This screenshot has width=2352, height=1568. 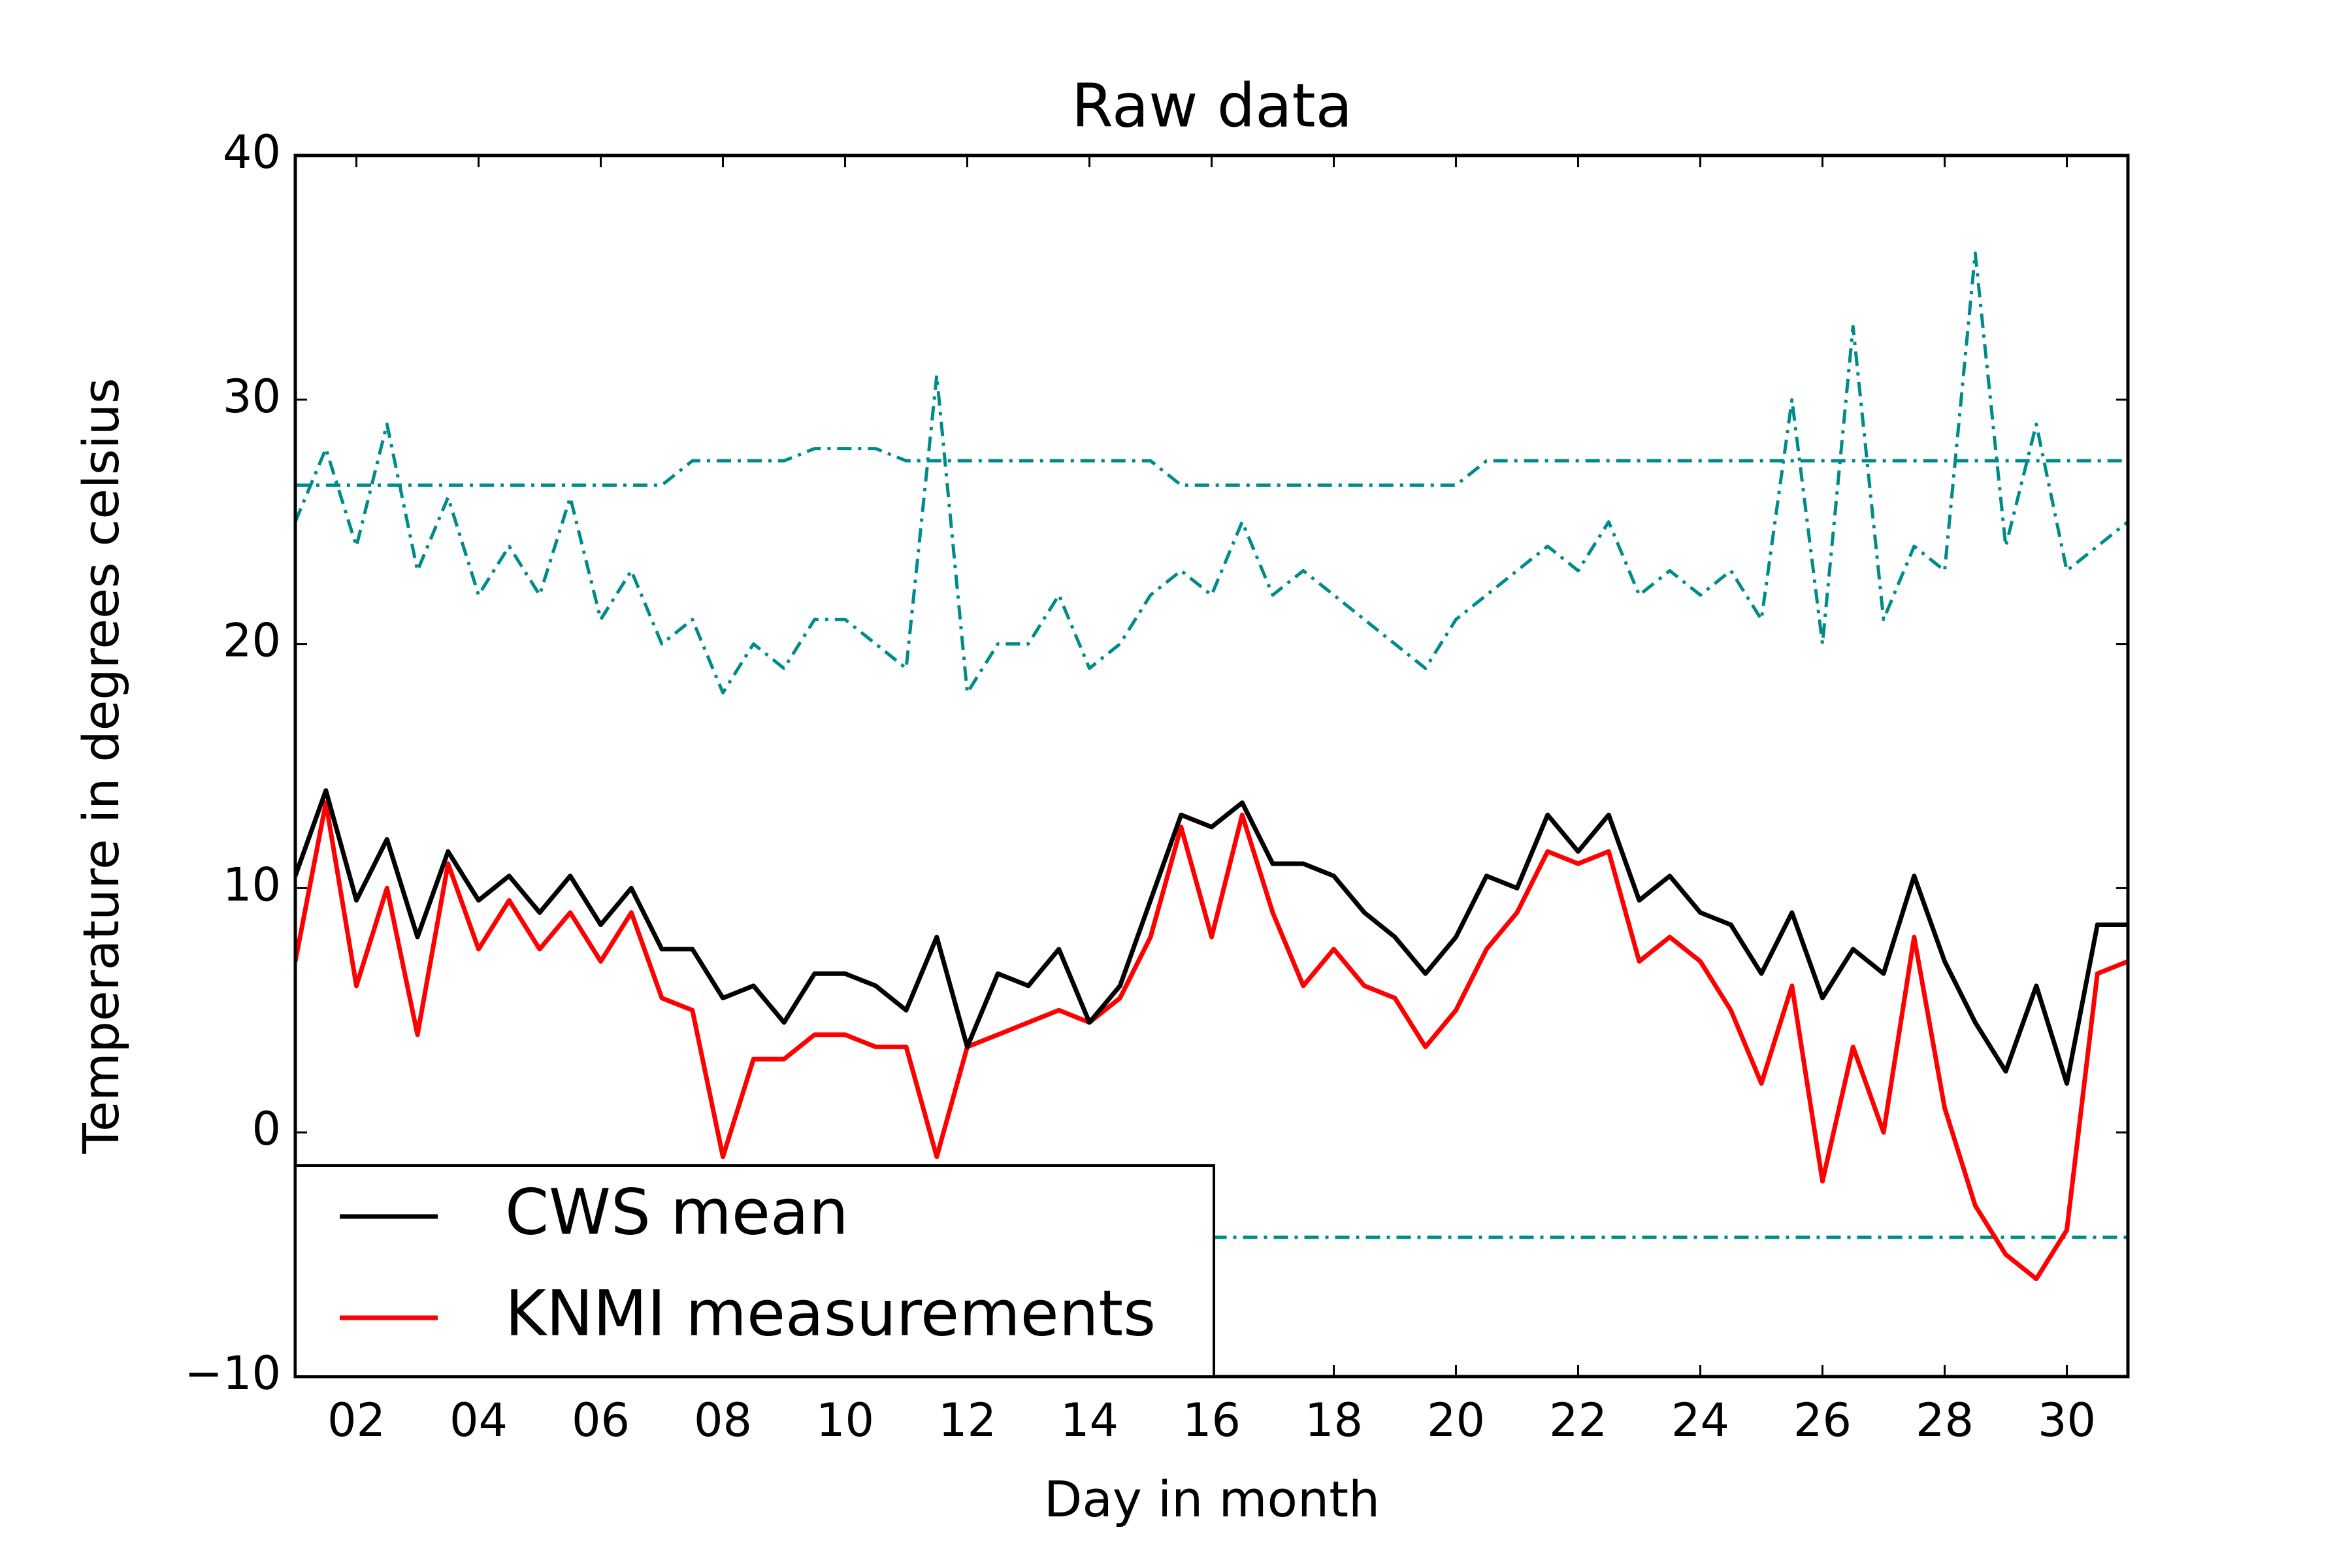 I want to click on x-tick-label: 06, so click(x=601, y=1420).